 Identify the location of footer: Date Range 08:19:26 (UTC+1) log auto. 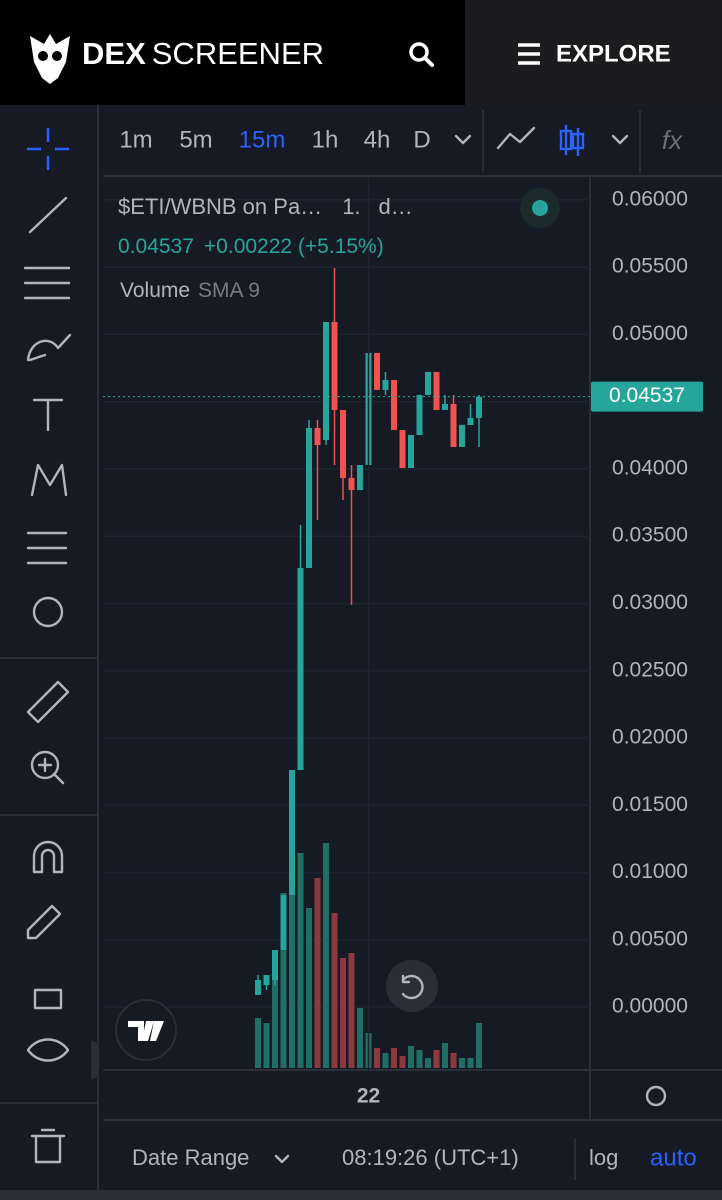
(361, 1169).